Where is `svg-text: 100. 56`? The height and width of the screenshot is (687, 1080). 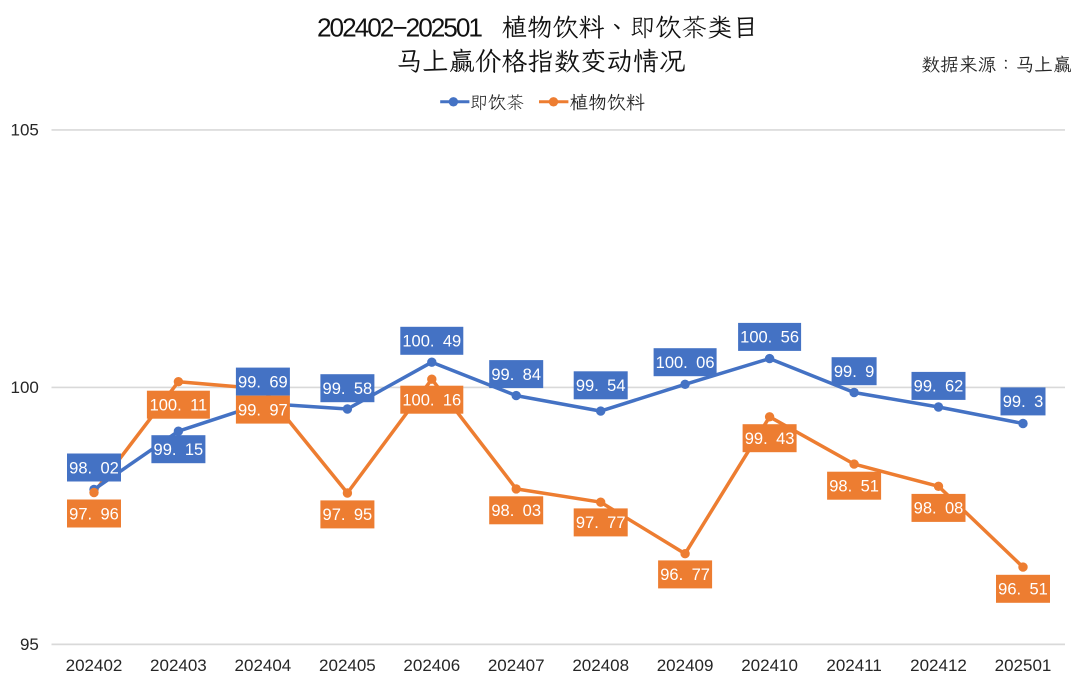 svg-text: 100. 56 is located at coordinates (769, 338).